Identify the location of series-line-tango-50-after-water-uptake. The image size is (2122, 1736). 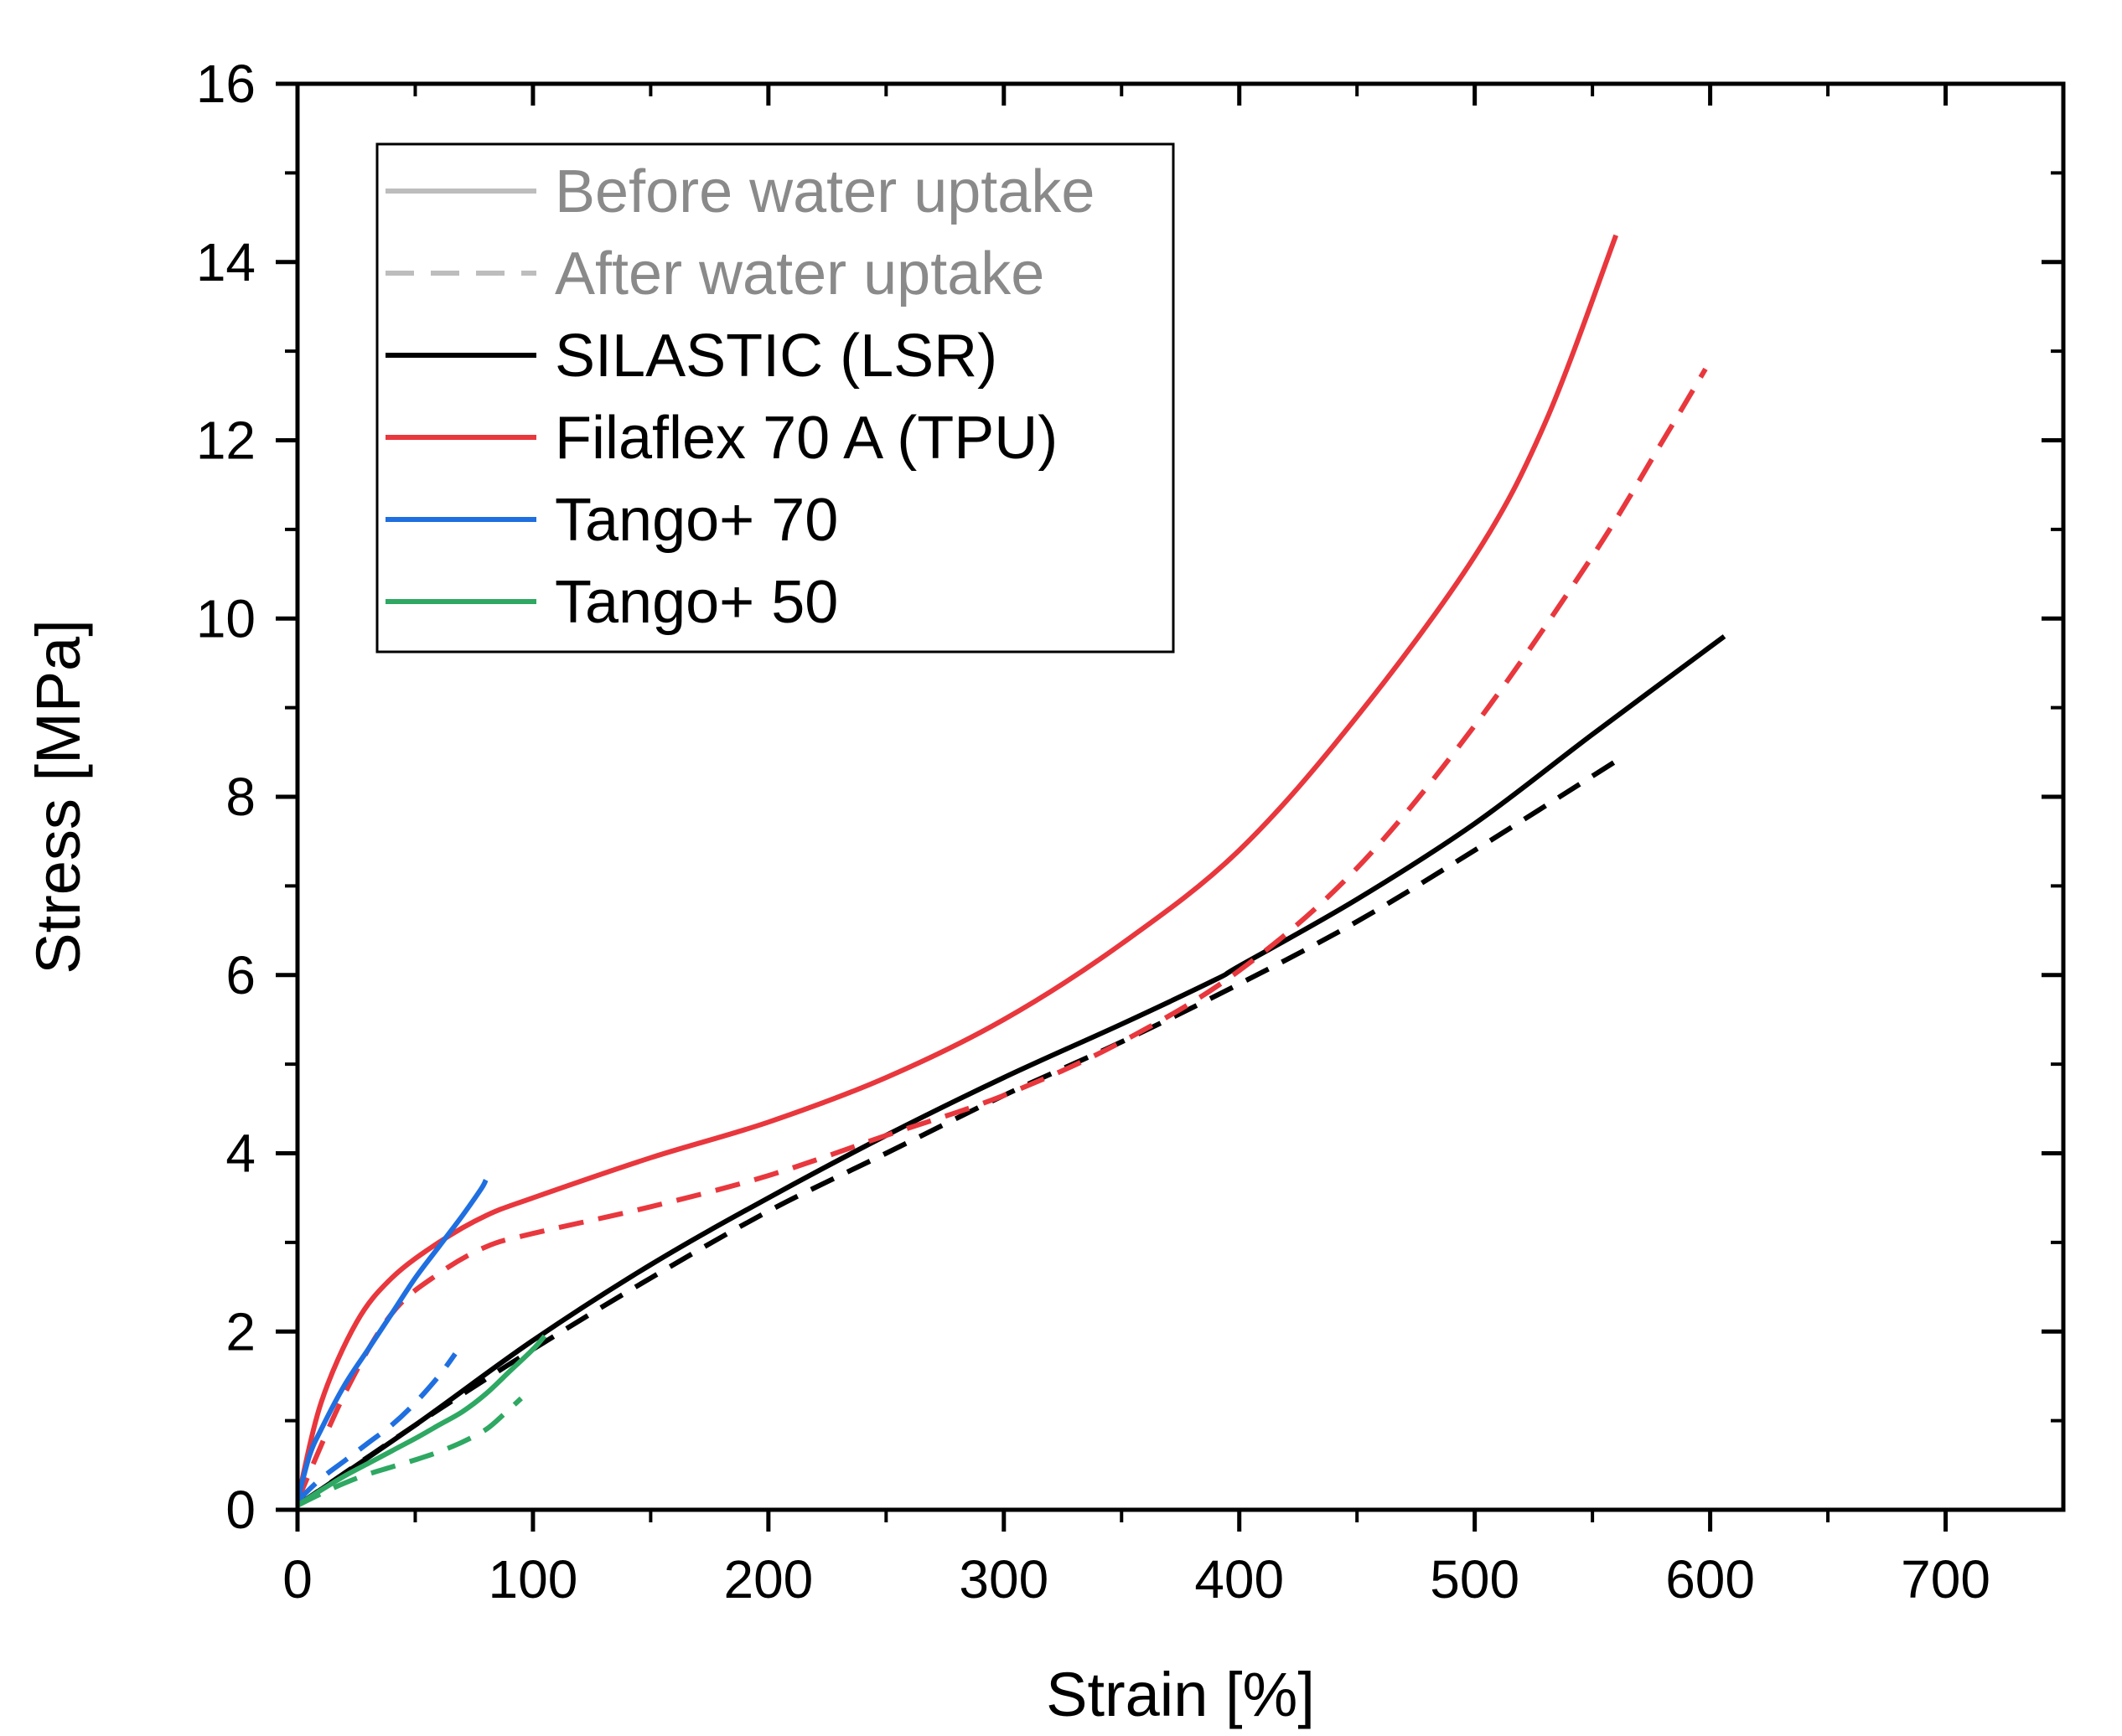
(410, 1452).